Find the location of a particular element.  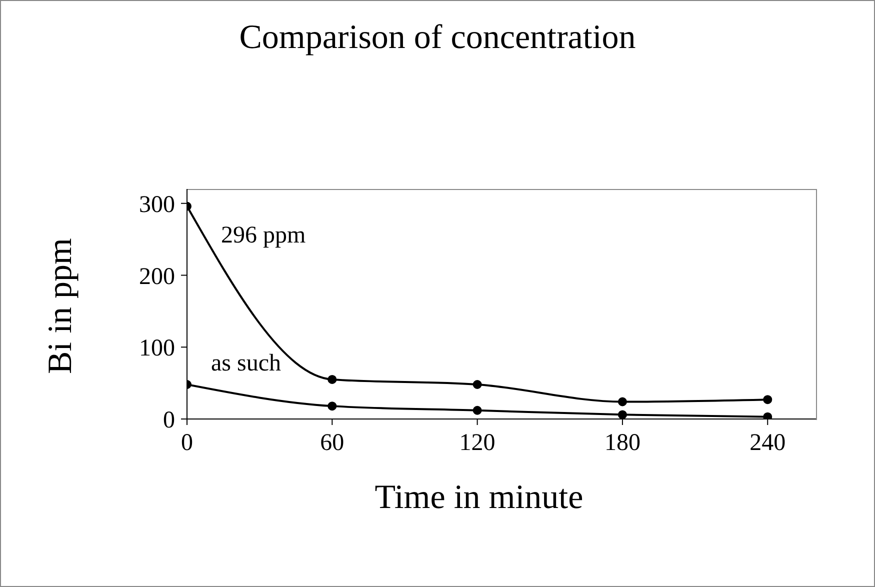

y-tick-label: 200 is located at coordinates (157, 277).